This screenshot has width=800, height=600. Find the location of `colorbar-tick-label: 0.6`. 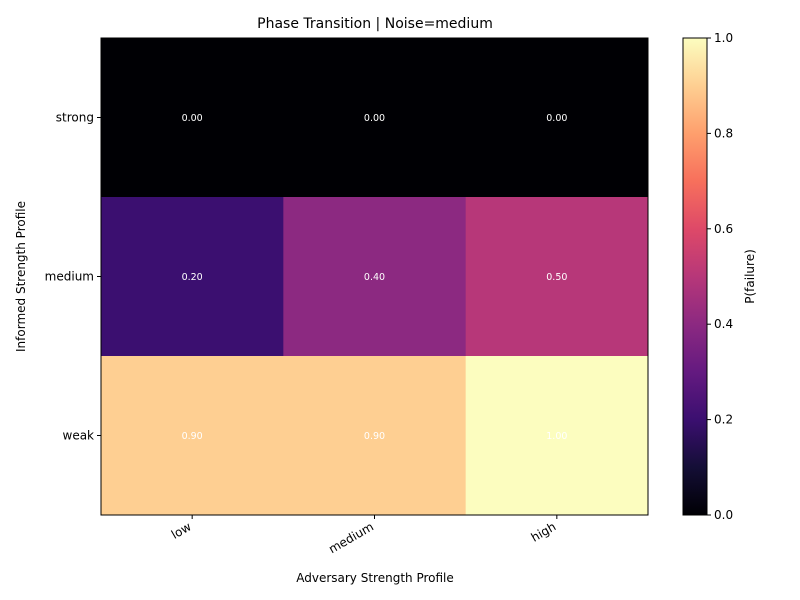

colorbar-tick-label: 0.6 is located at coordinates (723, 229).